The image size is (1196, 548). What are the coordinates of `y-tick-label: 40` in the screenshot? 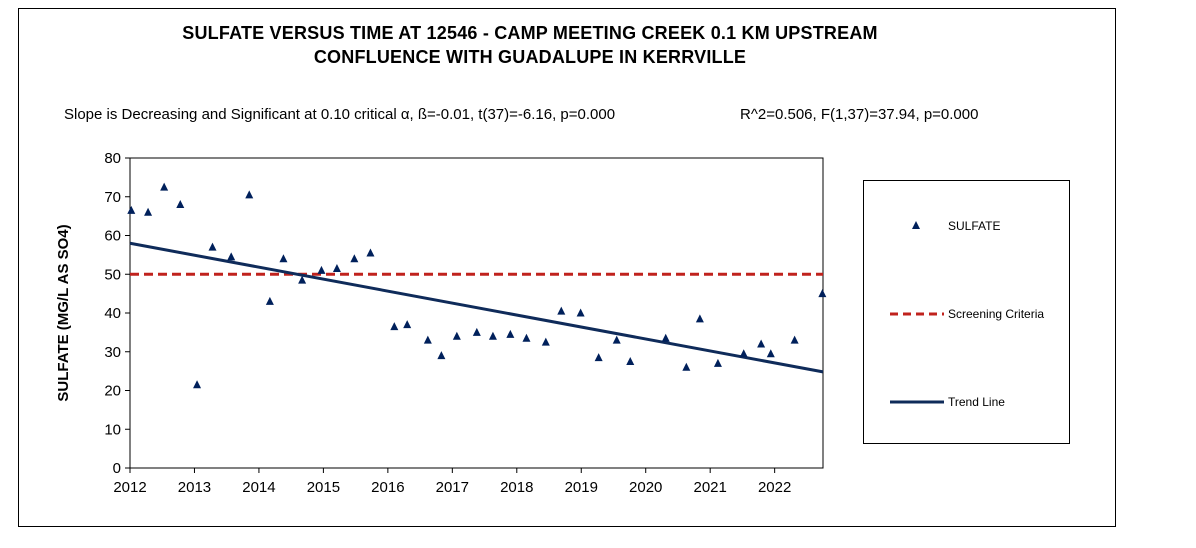 It's located at (112, 313).